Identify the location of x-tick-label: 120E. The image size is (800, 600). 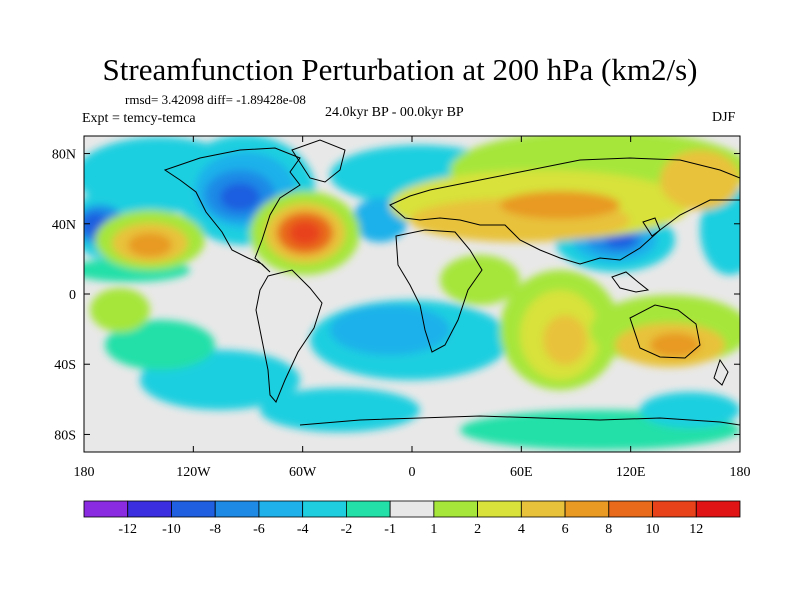
(631, 472).